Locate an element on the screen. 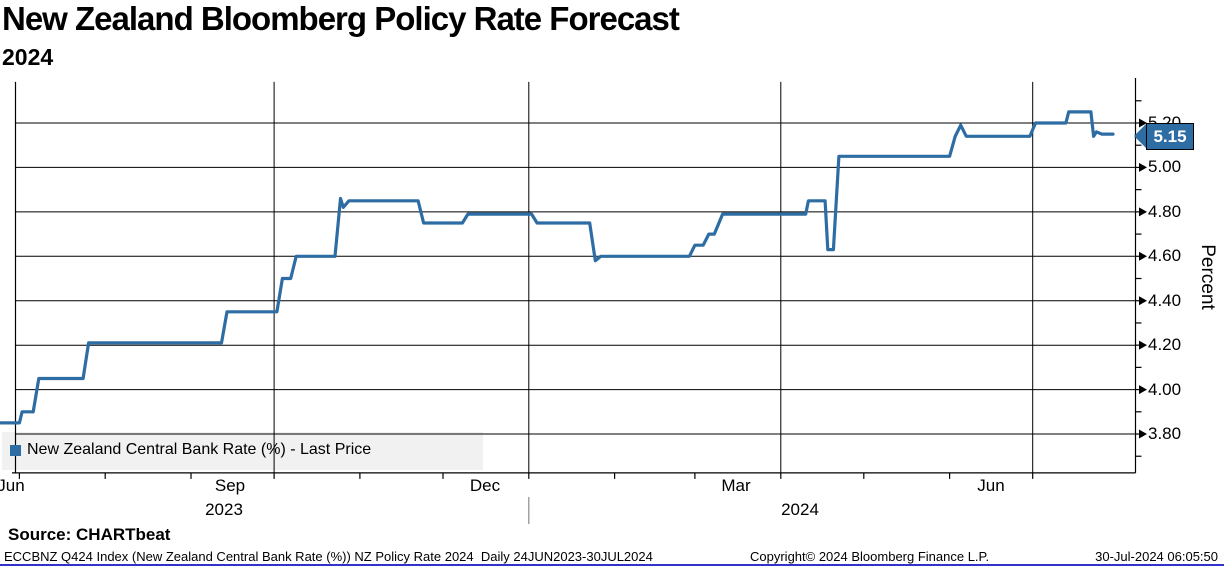 This screenshot has width=1224, height=566. legend-swatch-icon is located at coordinates (15, 450).